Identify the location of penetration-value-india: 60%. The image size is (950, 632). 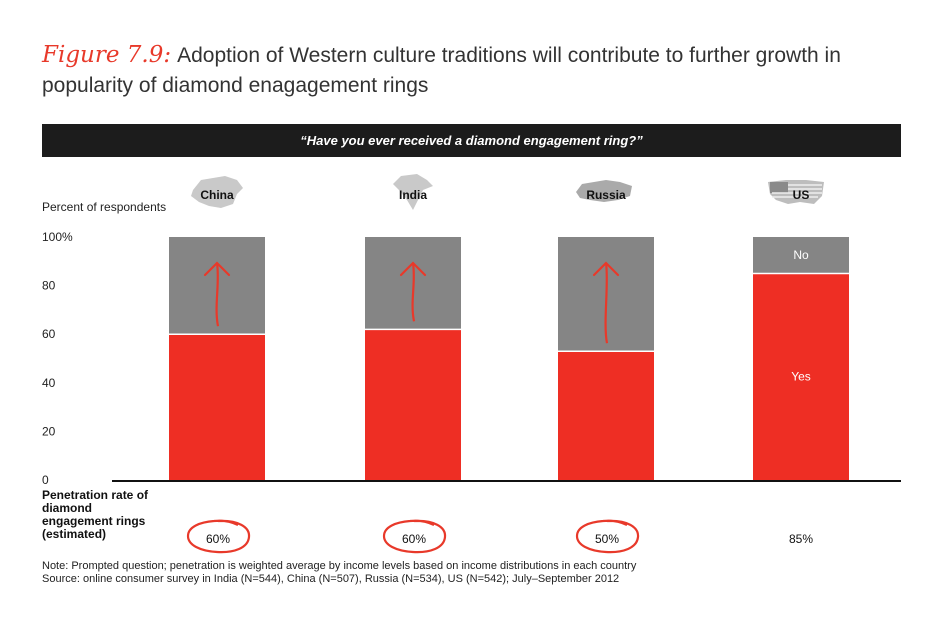
(414, 539).